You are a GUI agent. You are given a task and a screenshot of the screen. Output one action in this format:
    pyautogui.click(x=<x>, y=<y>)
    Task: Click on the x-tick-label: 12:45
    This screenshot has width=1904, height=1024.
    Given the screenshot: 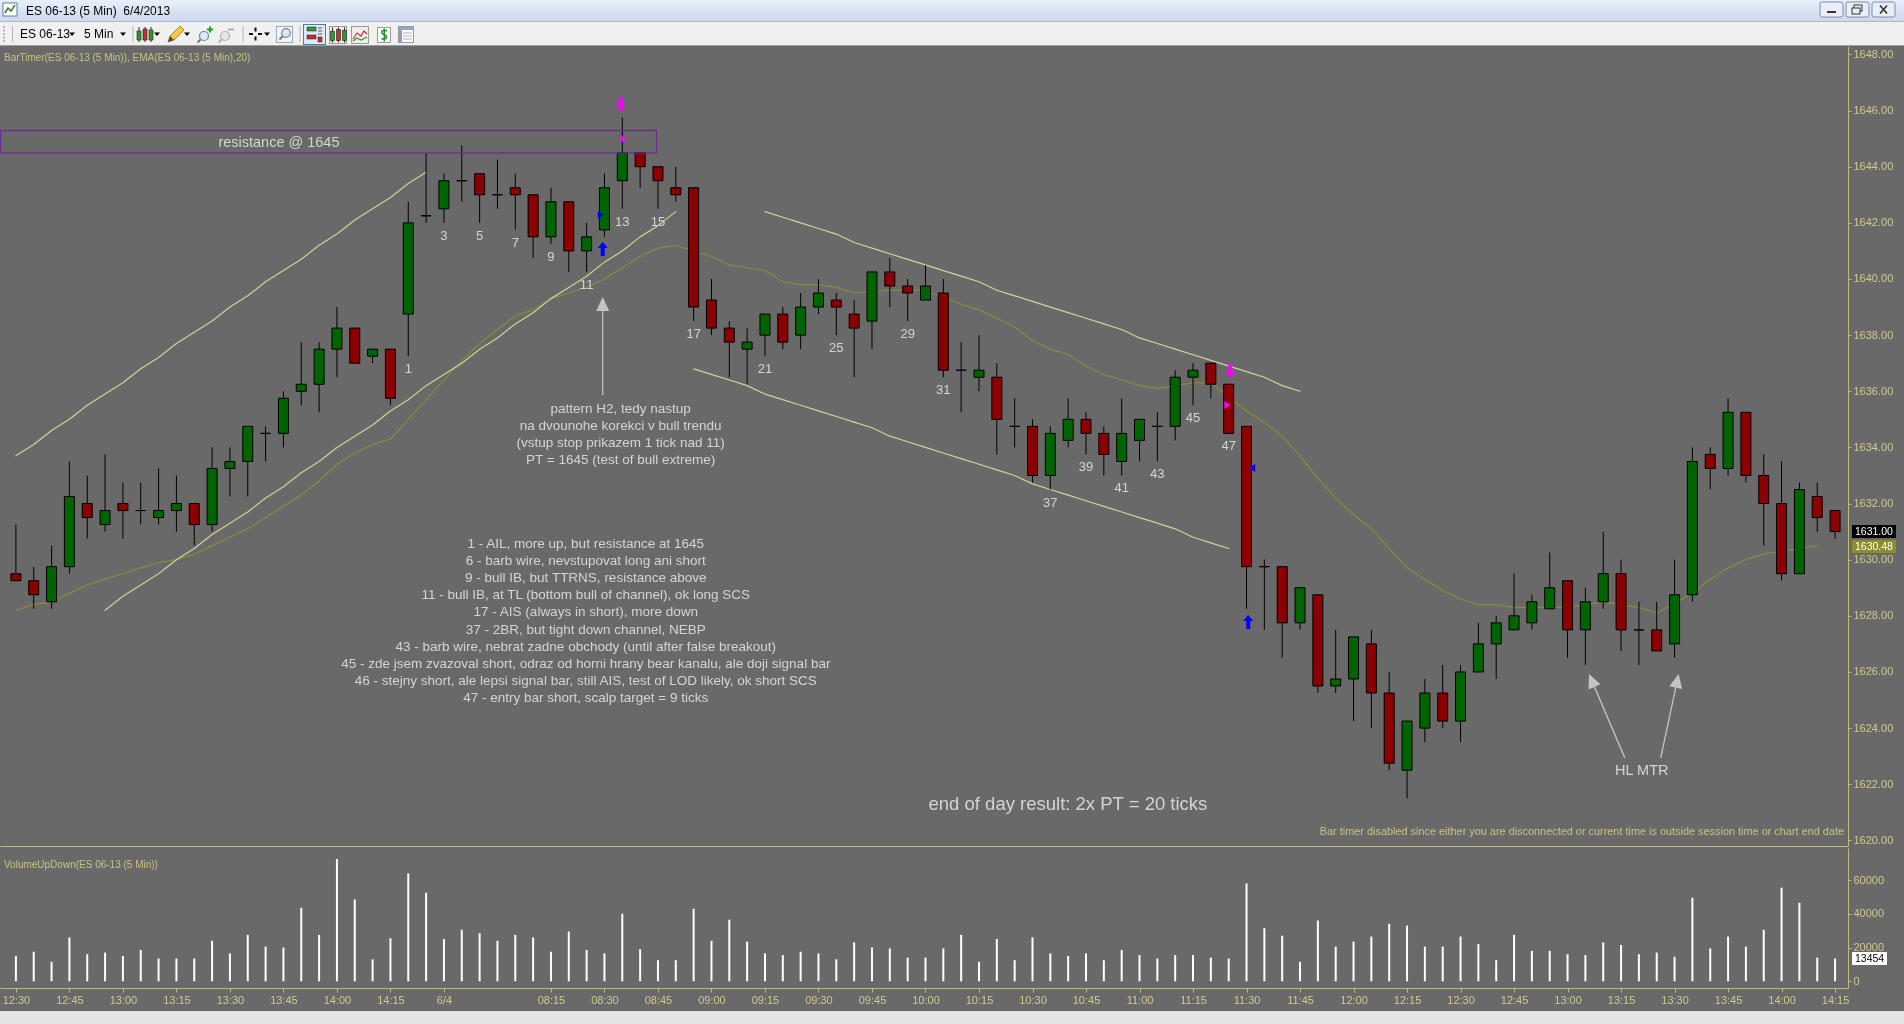 What is the action you would take?
    pyautogui.click(x=70, y=999)
    